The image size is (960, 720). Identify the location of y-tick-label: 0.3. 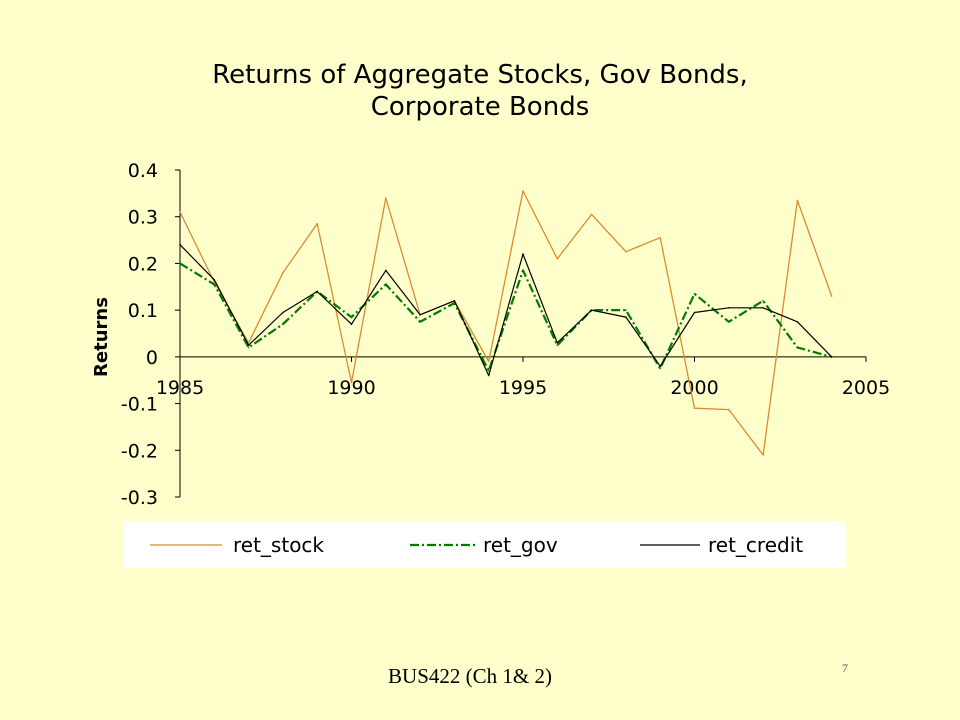
(143, 218).